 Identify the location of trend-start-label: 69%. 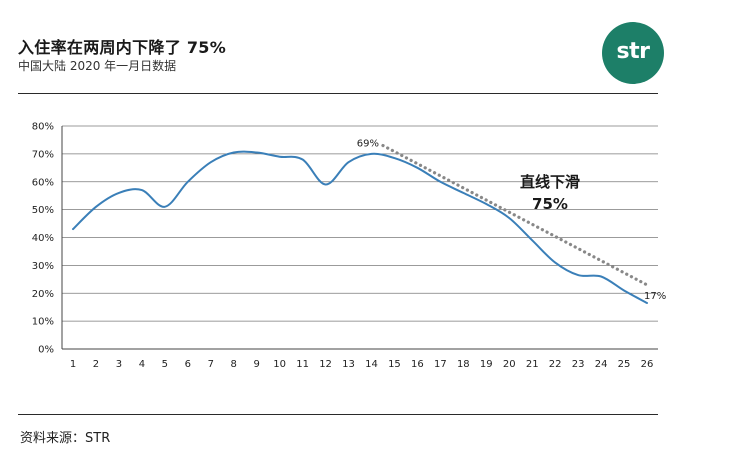
(368, 144).